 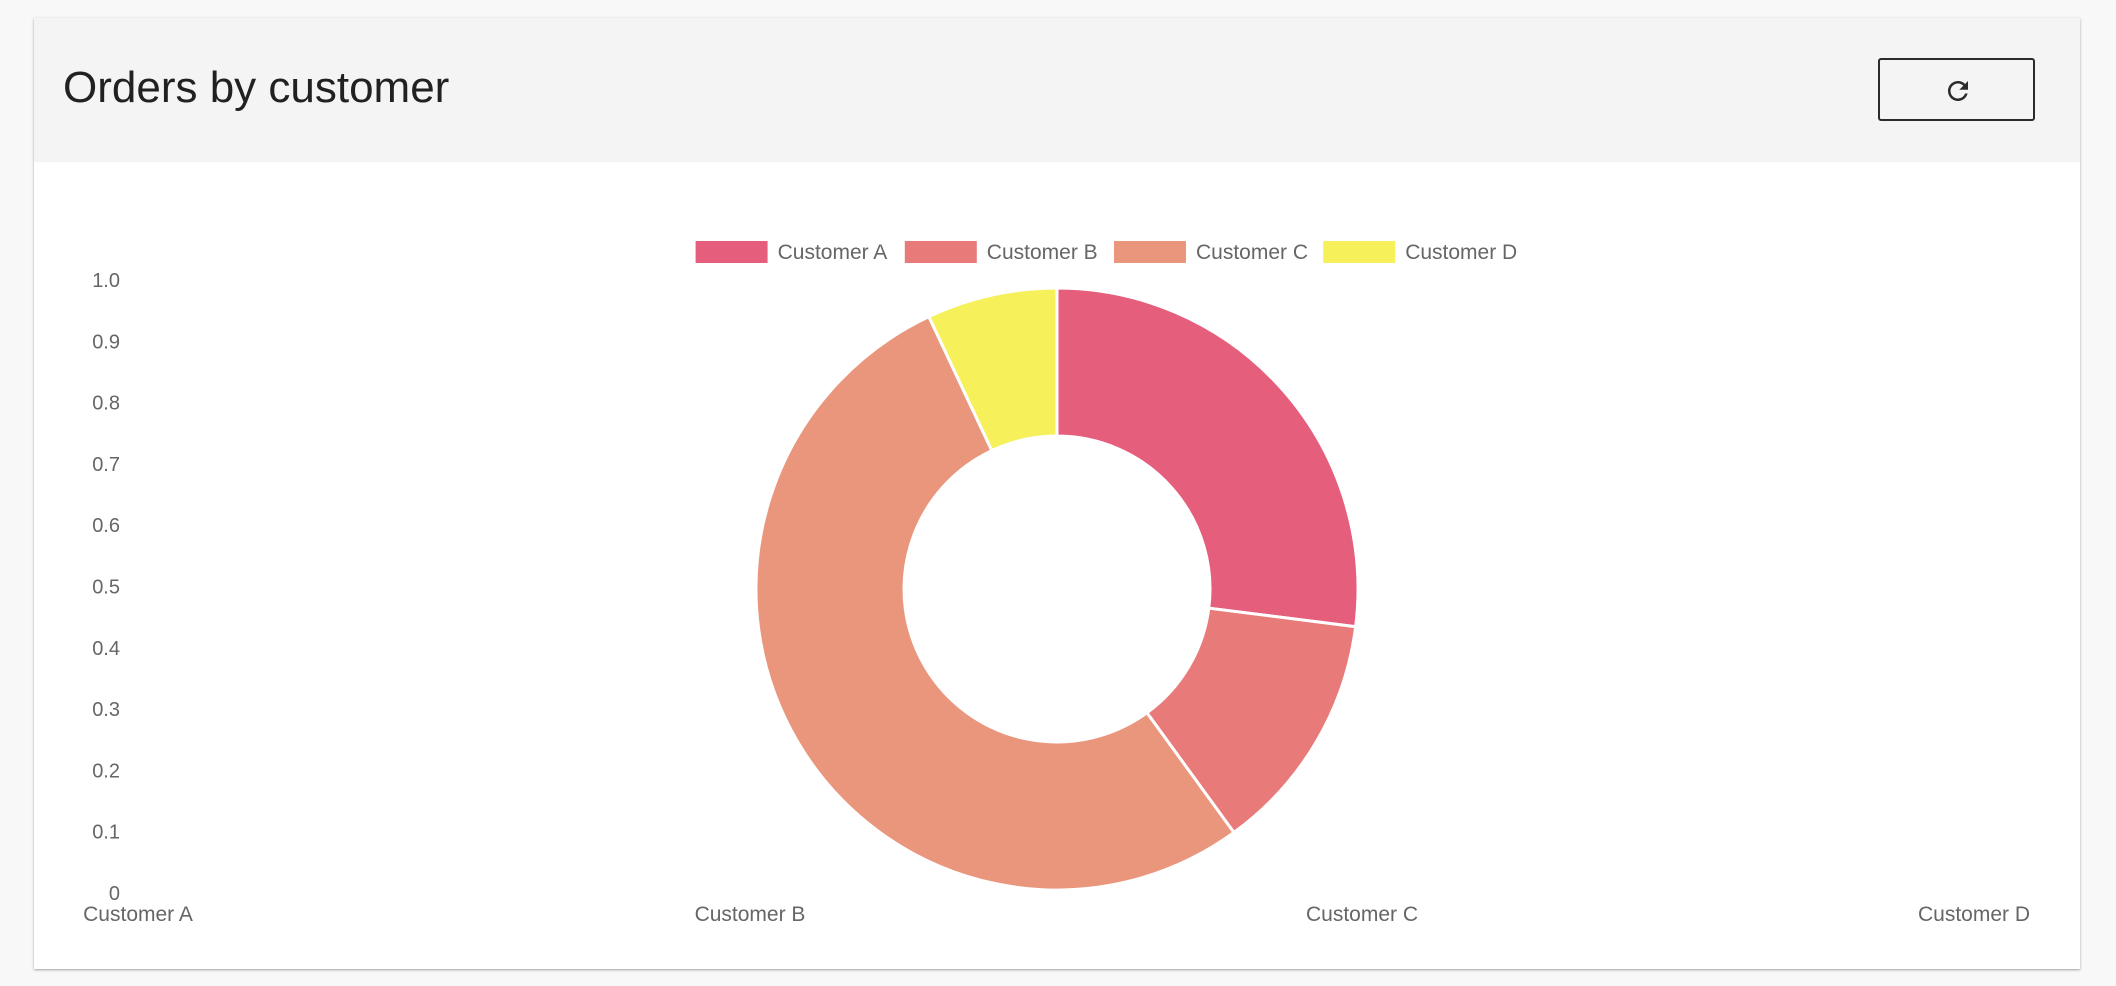 What do you see at coordinates (106, 833) in the screenshot?
I see `y-tick-label: 0.1` at bounding box center [106, 833].